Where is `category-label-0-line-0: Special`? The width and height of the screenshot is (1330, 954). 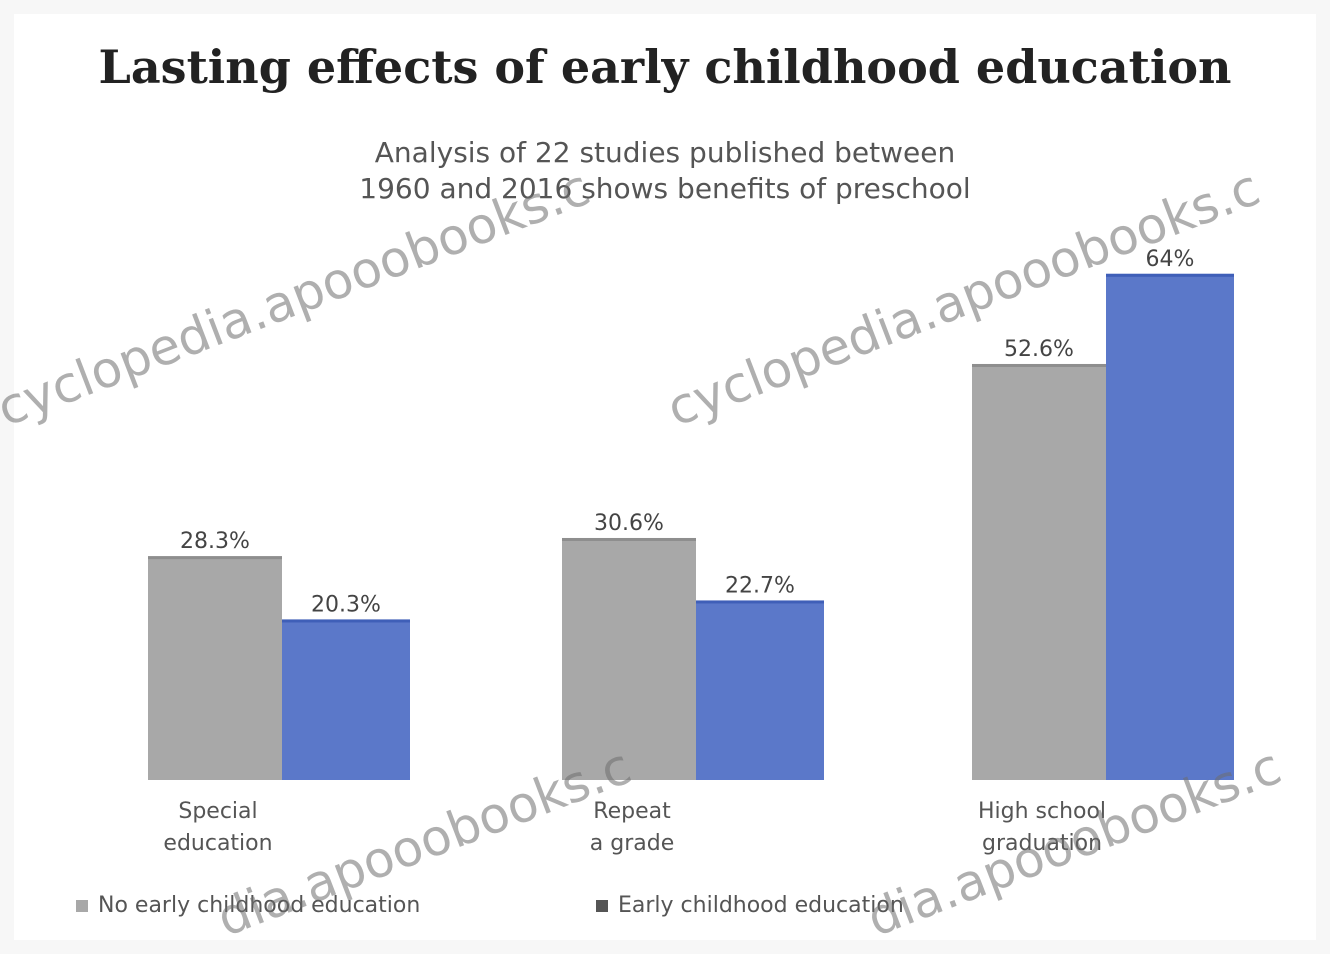 category-label-0-line-0: Special is located at coordinates (217, 811).